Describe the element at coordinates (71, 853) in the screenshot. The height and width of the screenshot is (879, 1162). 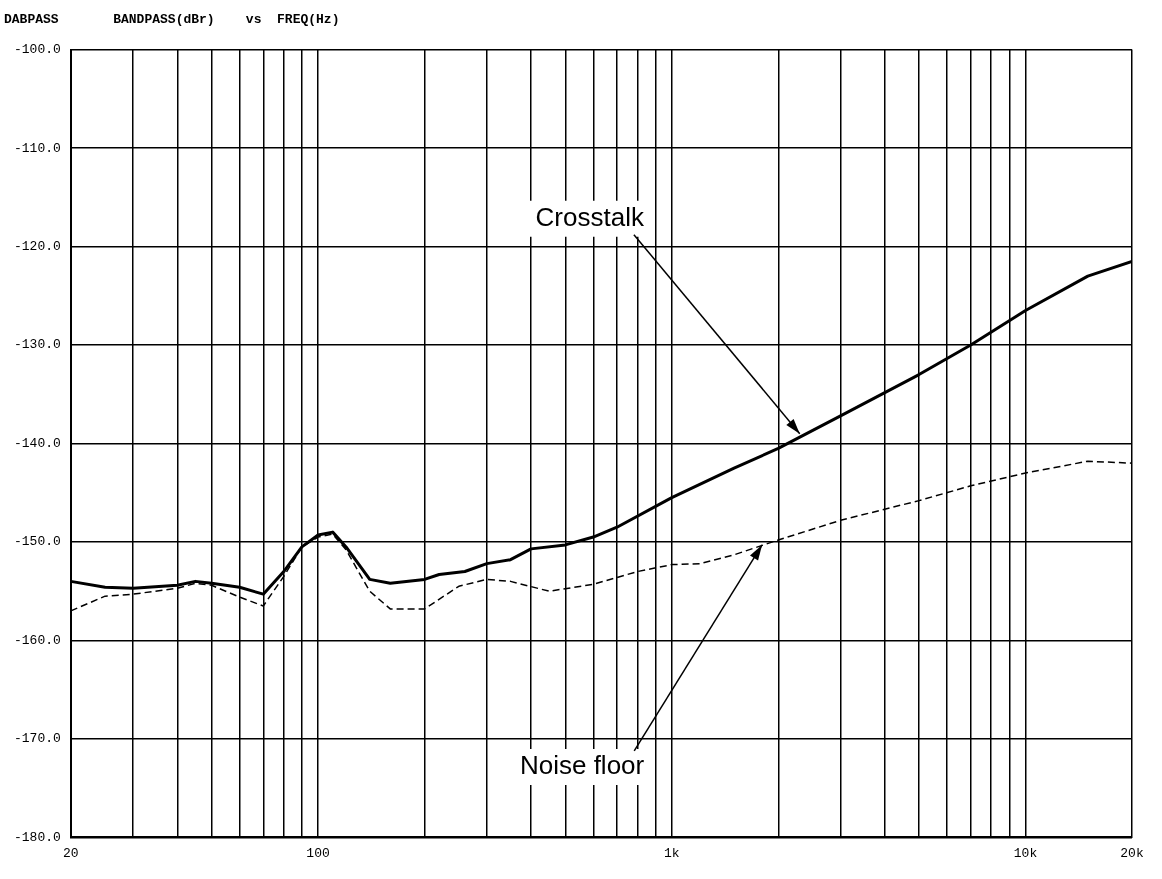
I see `x-tick-label: 20` at that location.